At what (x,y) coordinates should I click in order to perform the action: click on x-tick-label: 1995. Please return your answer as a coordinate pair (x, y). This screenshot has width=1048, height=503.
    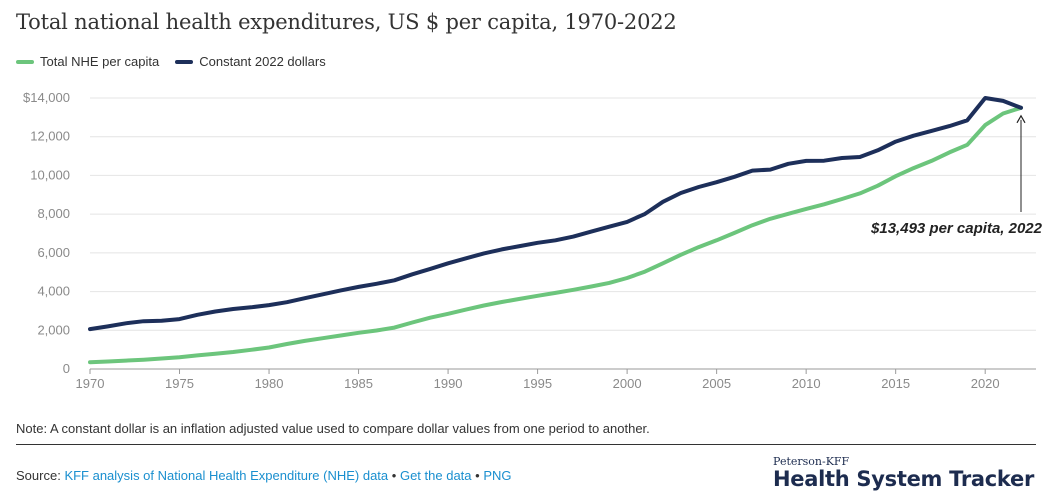
    Looking at the image, I should click on (537, 383).